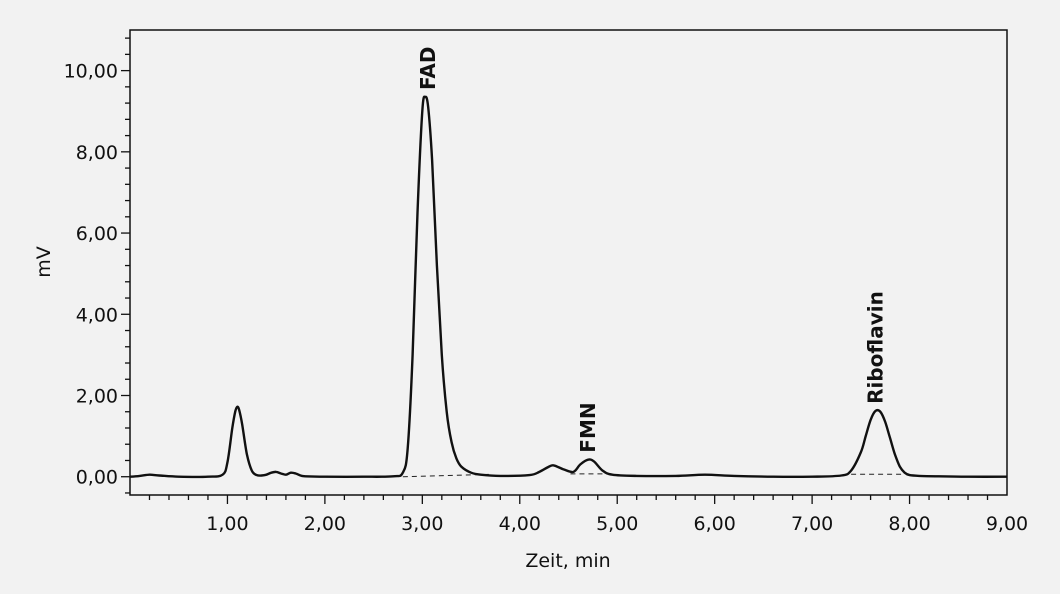  What do you see at coordinates (812, 524) in the screenshot?
I see `x-tick-label: 7,00` at bounding box center [812, 524].